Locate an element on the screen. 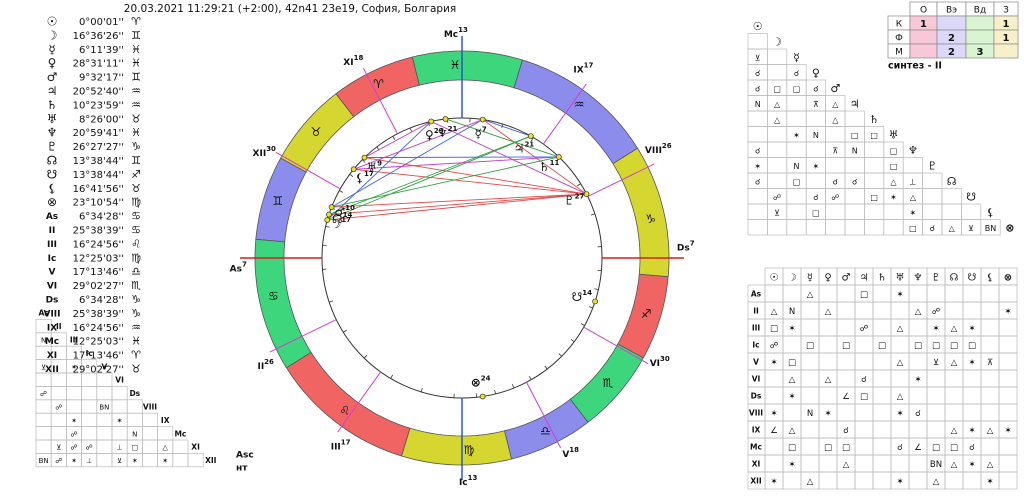 Image resolution: width=1024 pixels, height=501 pixels. position: 13°38'44'' is located at coordinates (98, 175).